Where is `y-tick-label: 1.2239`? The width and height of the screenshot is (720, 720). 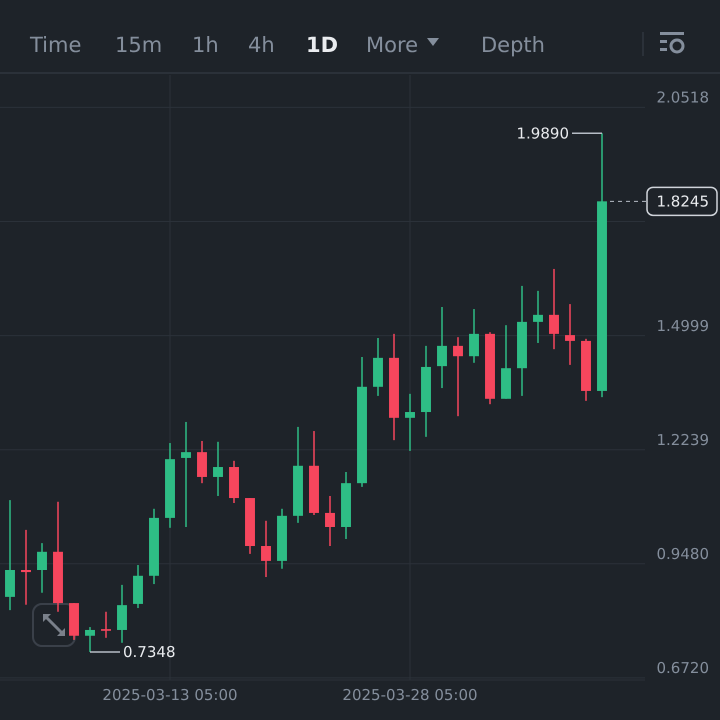
y-tick-label: 1.2239 is located at coordinates (682, 439).